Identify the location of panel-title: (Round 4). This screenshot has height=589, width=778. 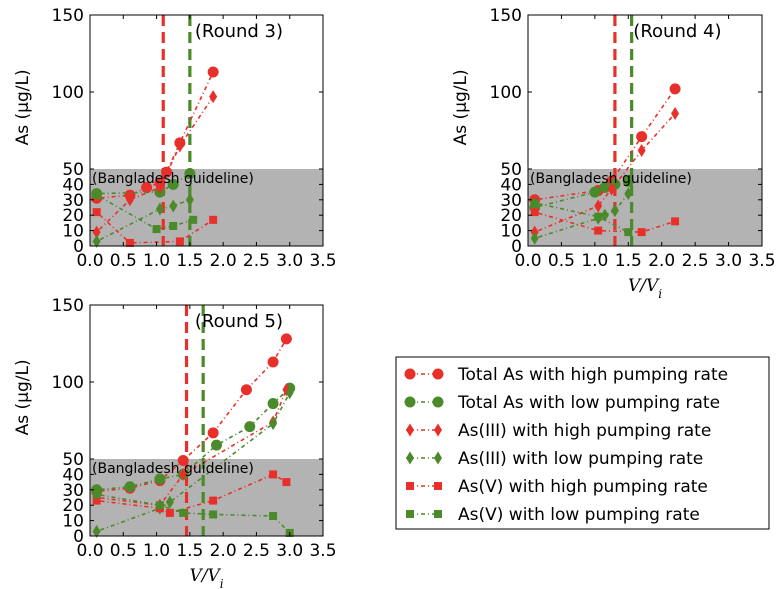
(677, 31).